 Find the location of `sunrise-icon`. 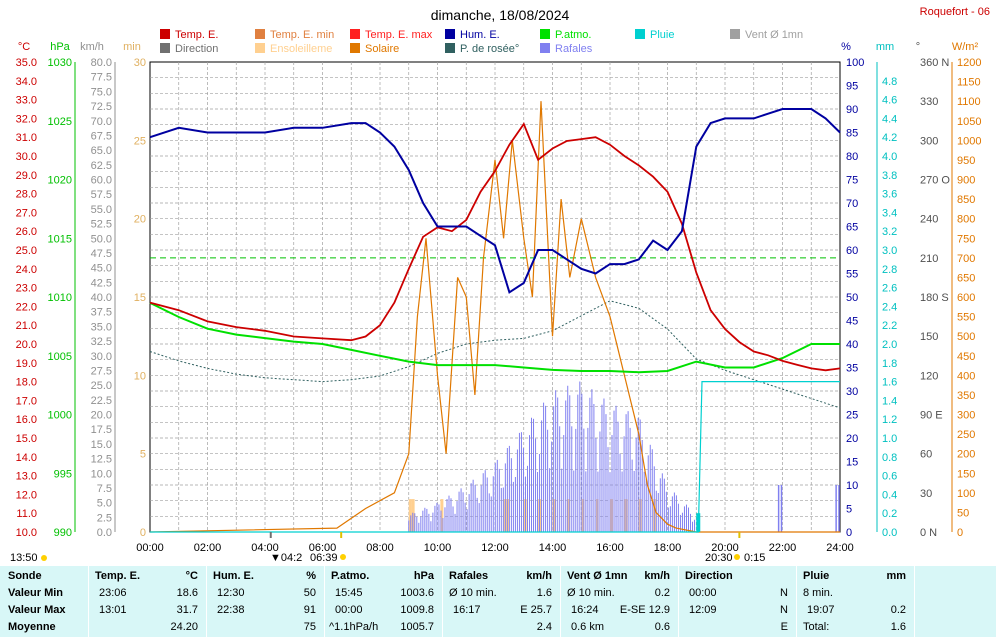

sunrise-icon is located at coordinates (343, 557).